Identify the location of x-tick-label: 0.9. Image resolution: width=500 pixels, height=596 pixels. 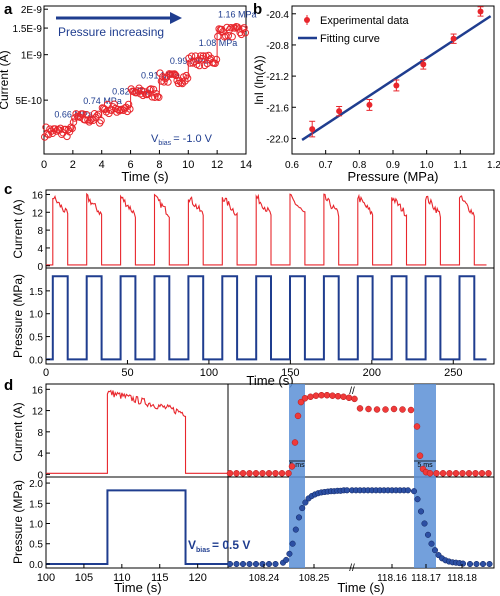
(393, 165).